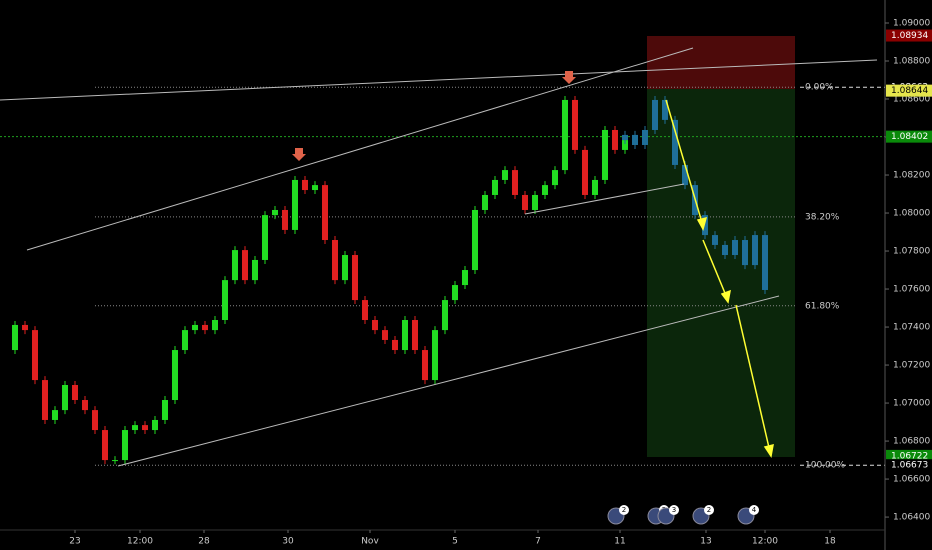 The image size is (932, 550). What do you see at coordinates (911, 404) in the screenshot?
I see `y-tick-label: 1.07000` at bounding box center [911, 404].